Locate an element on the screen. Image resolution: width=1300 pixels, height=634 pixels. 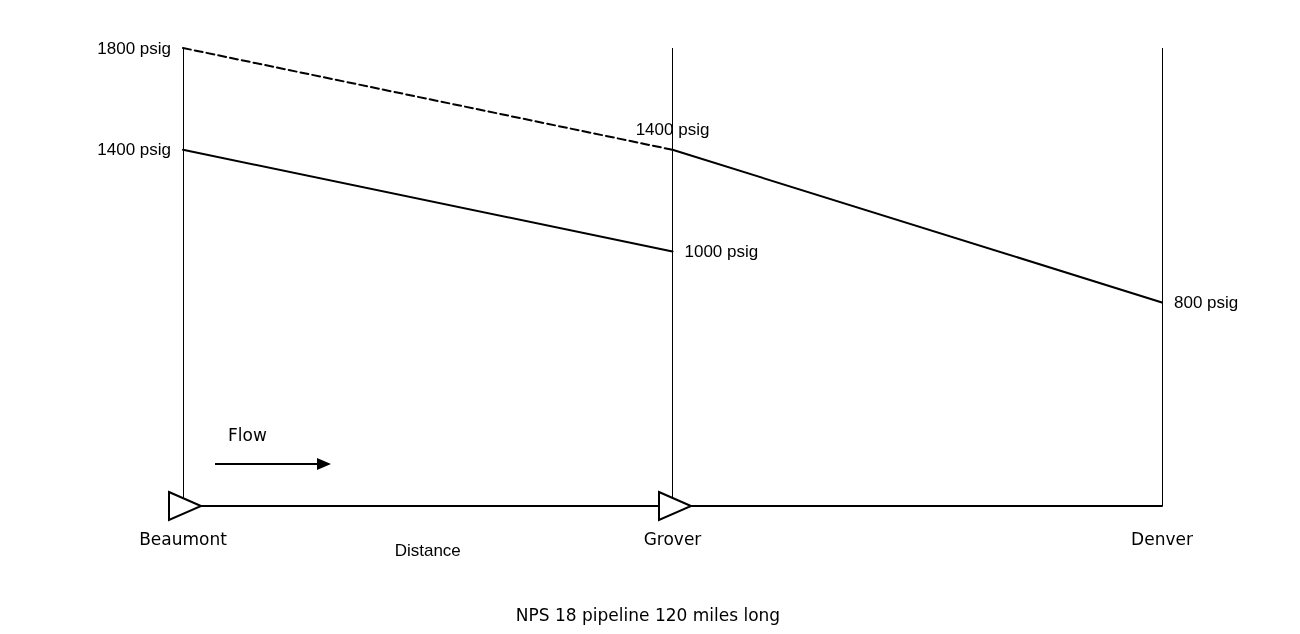
data-label: 1800 psig is located at coordinates (134, 48).